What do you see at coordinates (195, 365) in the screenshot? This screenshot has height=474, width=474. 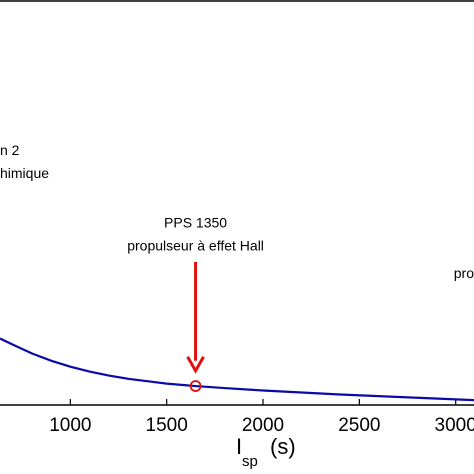 I see `arrow-head` at bounding box center [195, 365].